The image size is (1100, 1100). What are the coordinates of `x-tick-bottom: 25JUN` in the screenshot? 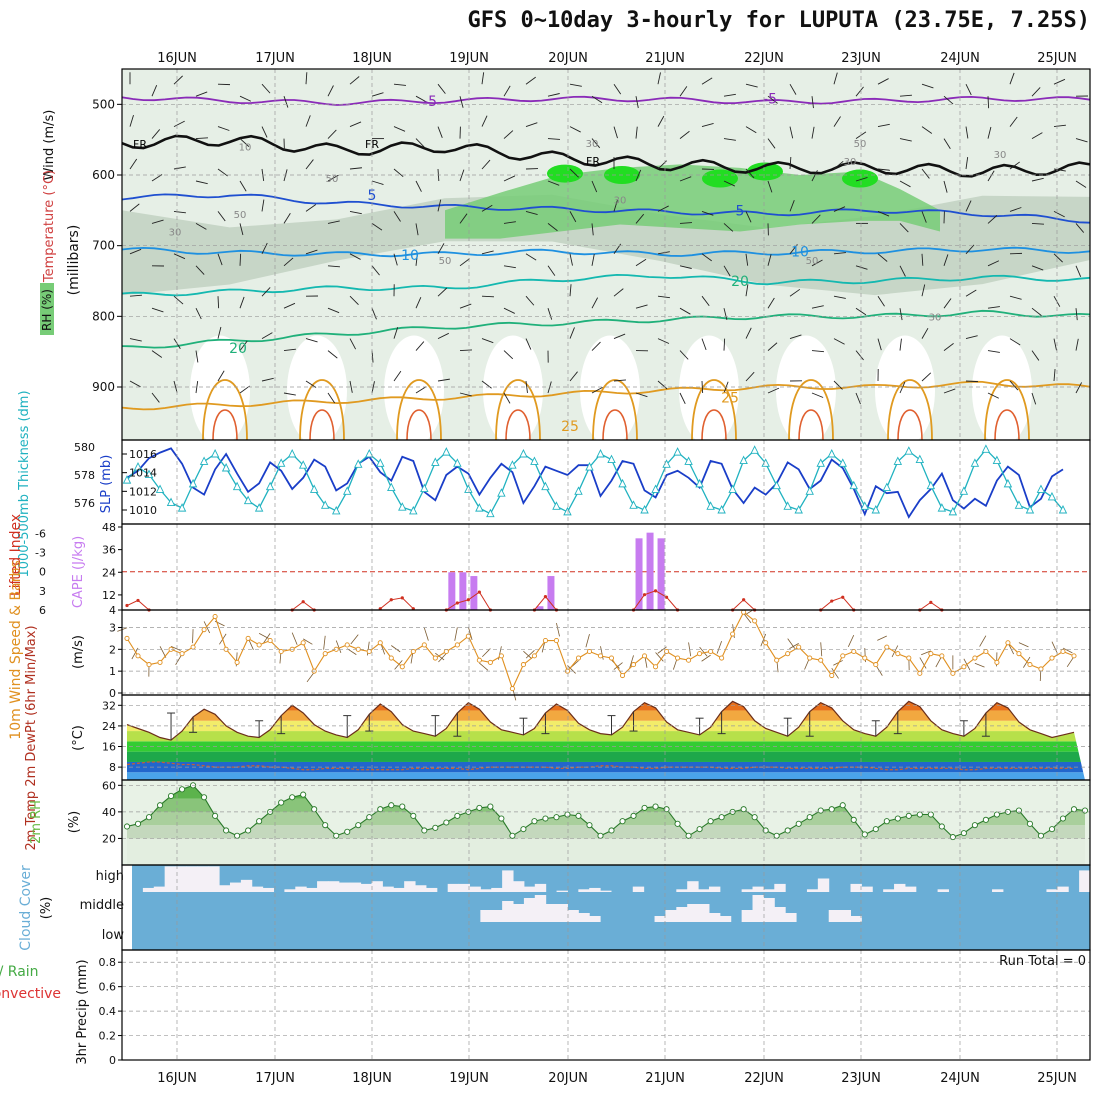 It's located at (1057, 1078).